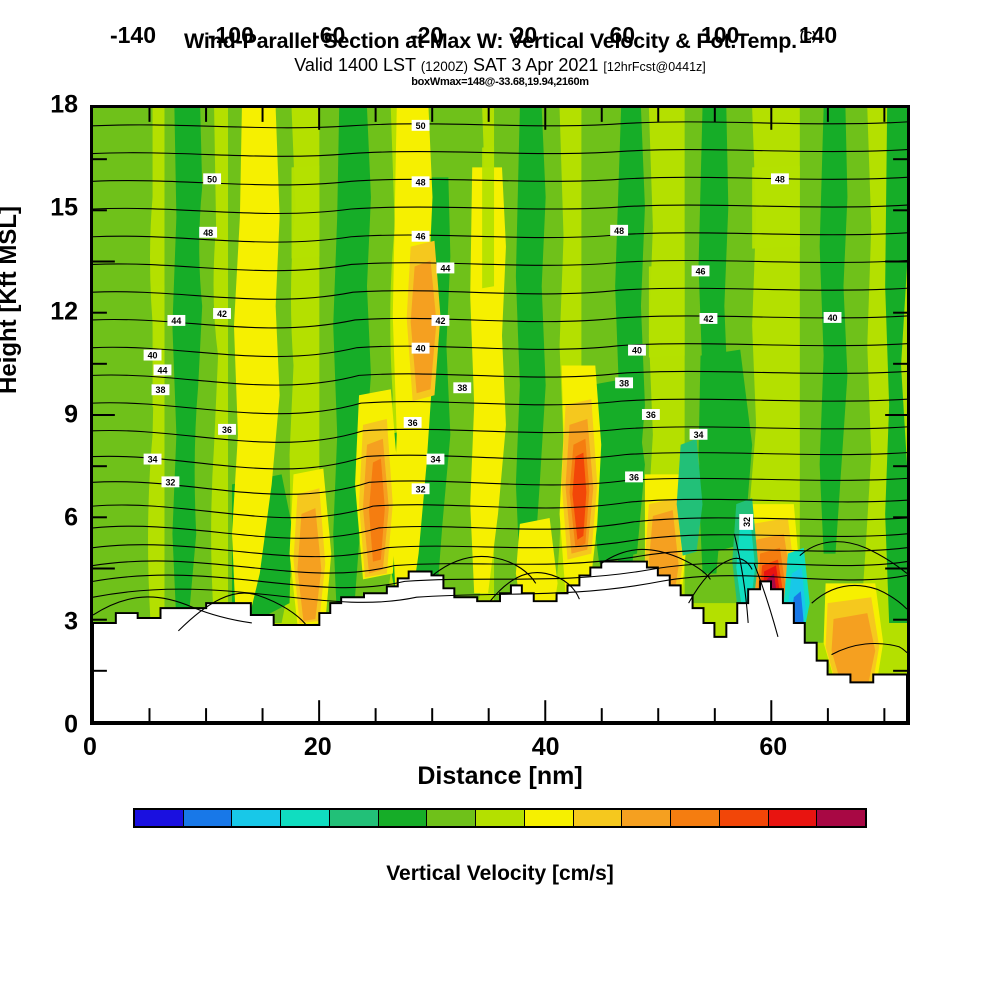 This screenshot has height=1000, width=1000. I want to click on x-tick-label: 0, so click(90, 747).